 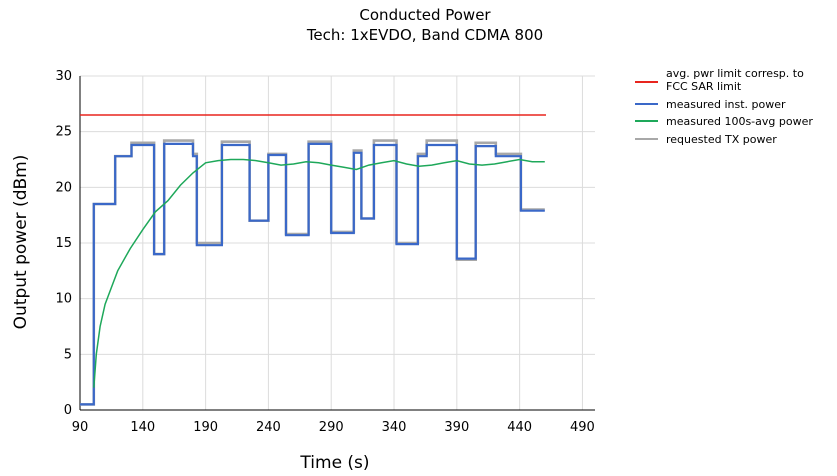 What do you see at coordinates (68, 410) in the screenshot?
I see `y-tick-label: 0` at bounding box center [68, 410].